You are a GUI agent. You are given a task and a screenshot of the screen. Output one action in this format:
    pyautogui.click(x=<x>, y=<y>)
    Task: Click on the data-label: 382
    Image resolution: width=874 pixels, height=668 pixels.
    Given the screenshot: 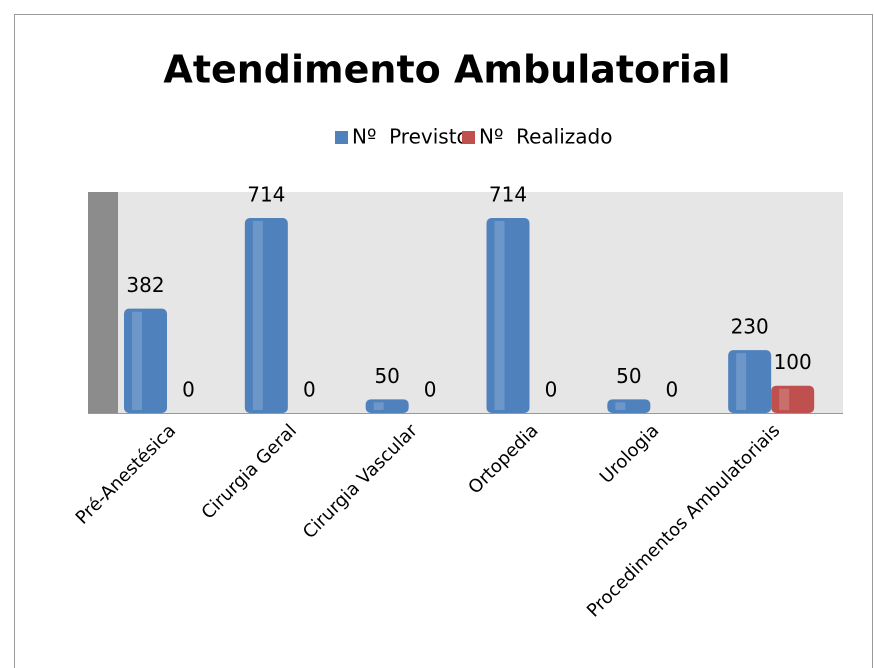 What is the action you would take?
    pyautogui.click(x=145, y=285)
    